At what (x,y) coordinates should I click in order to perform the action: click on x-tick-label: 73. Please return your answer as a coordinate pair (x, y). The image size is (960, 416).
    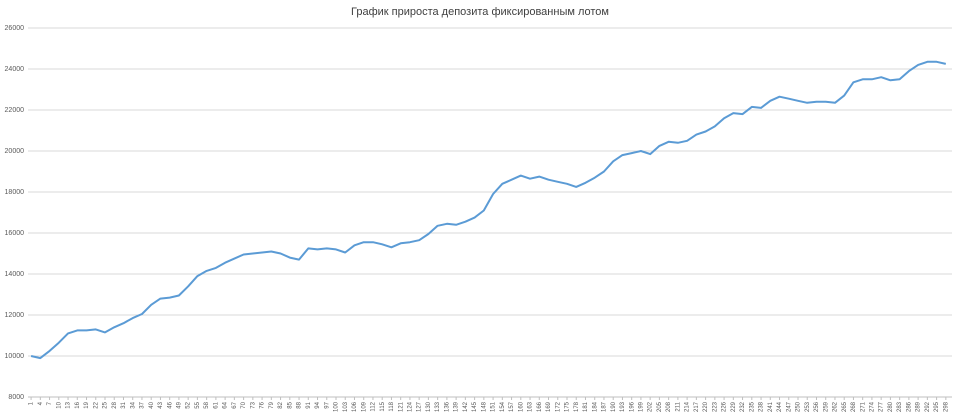
    Looking at the image, I should click on (253, 404).